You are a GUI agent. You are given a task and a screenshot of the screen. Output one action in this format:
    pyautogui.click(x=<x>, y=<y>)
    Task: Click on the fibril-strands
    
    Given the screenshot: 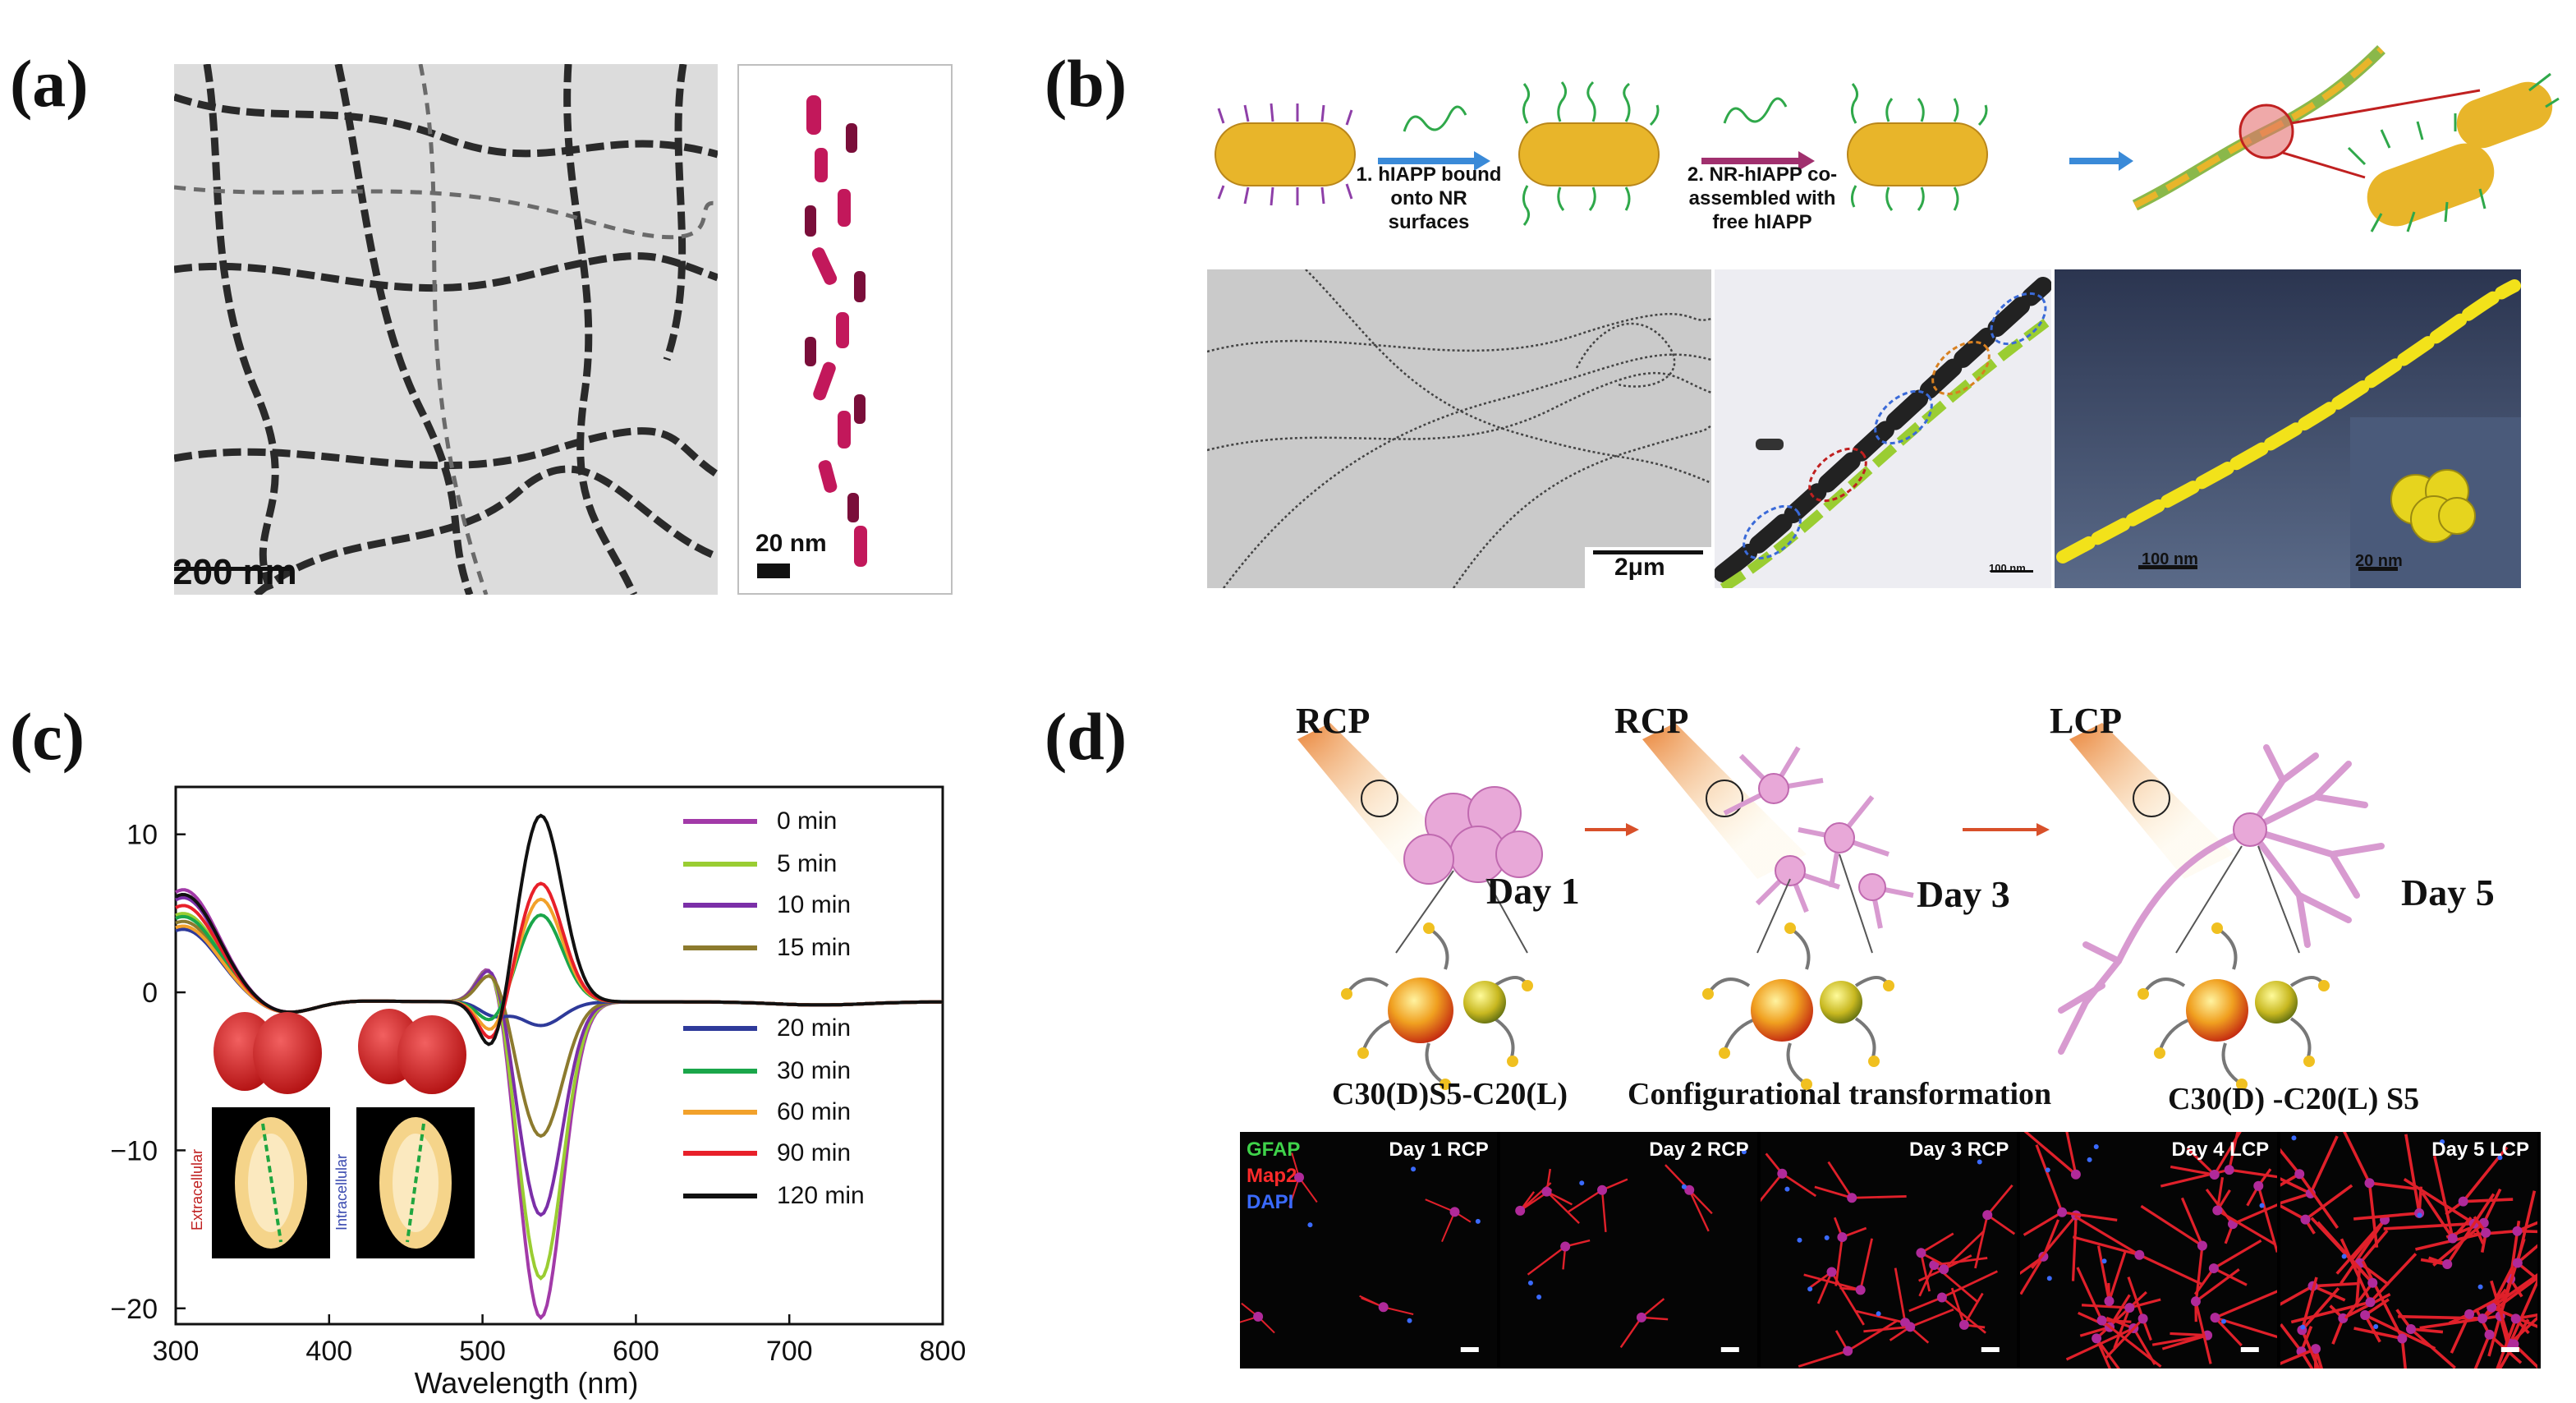 What is the action you would take?
    pyautogui.click(x=1459, y=428)
    